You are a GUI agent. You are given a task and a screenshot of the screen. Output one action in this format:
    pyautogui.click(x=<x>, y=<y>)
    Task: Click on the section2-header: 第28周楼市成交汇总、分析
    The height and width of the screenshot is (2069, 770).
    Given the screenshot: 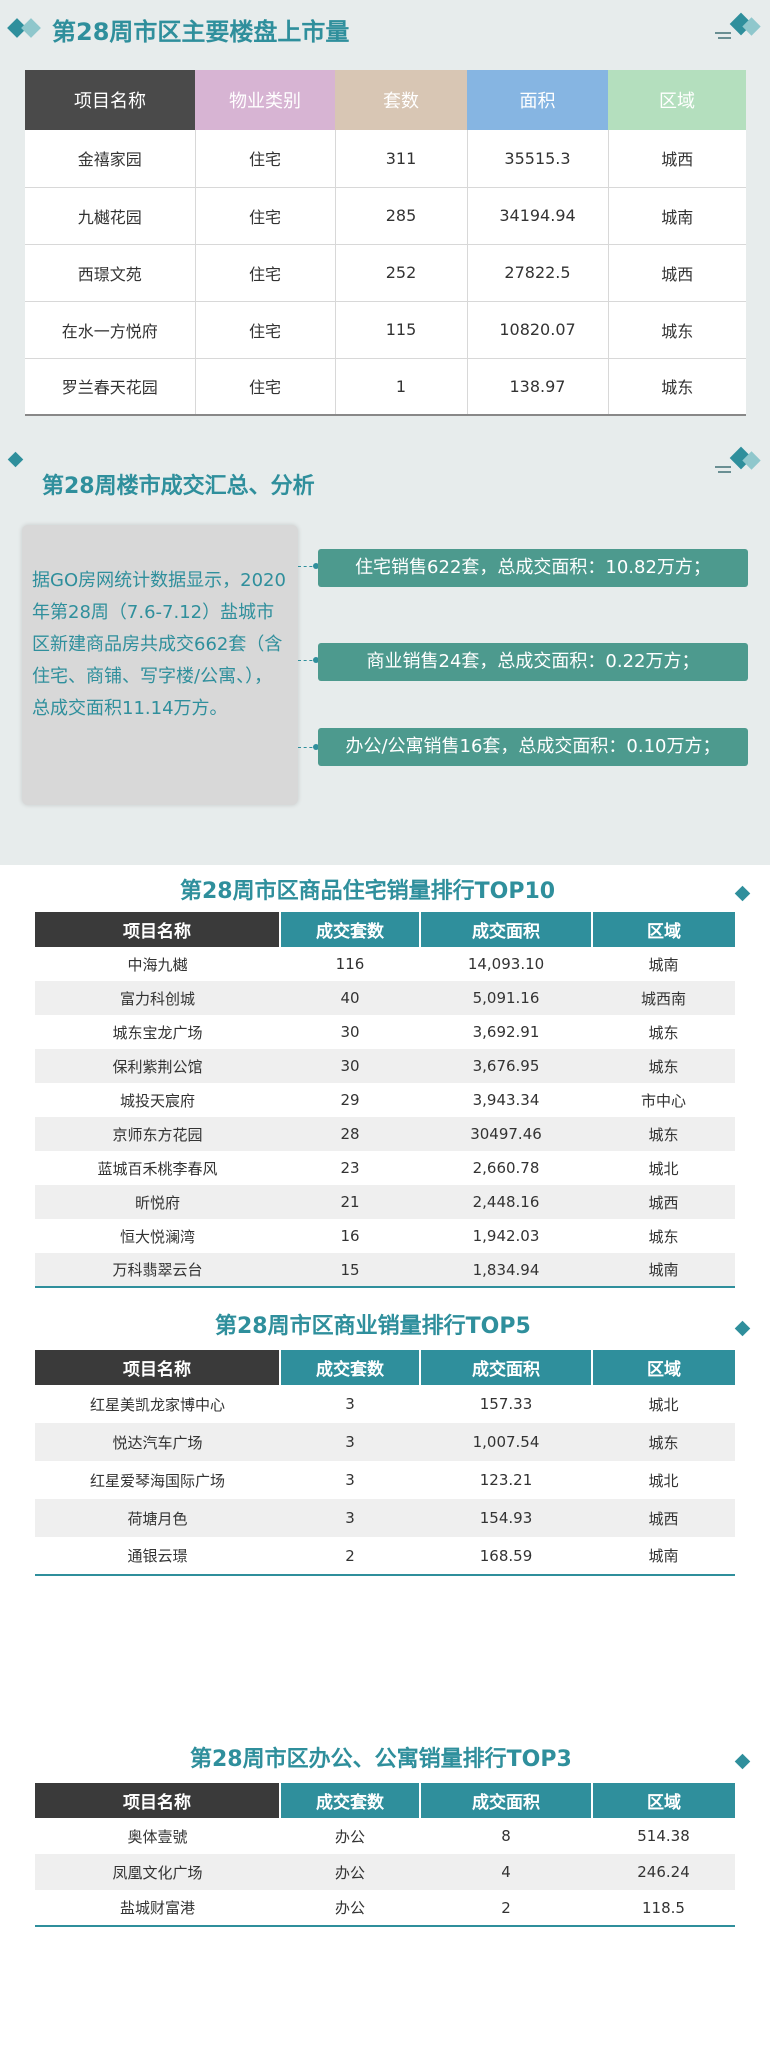 What is the action you would take?
    pyautogui.click(x=385, y=472)
    